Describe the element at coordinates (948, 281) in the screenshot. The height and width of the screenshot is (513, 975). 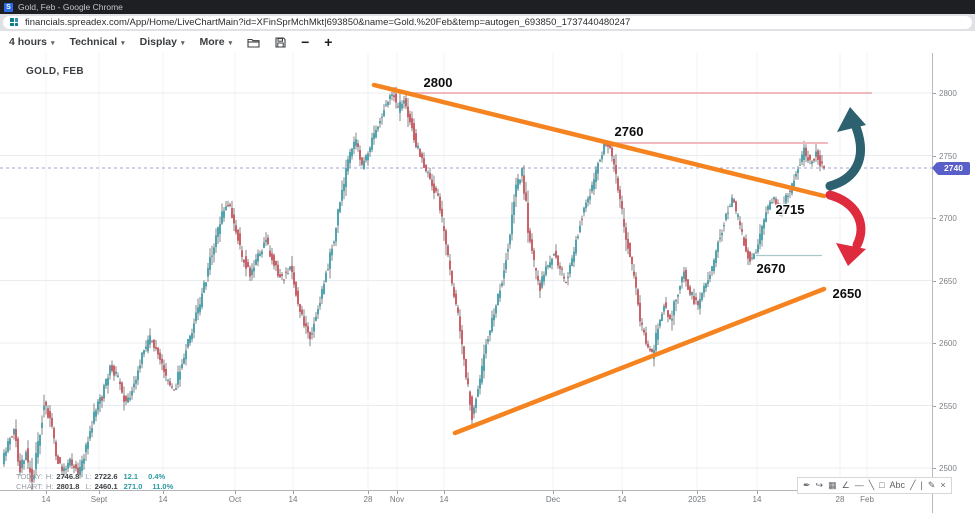
I see `price-axis-label: 2650` at that location.